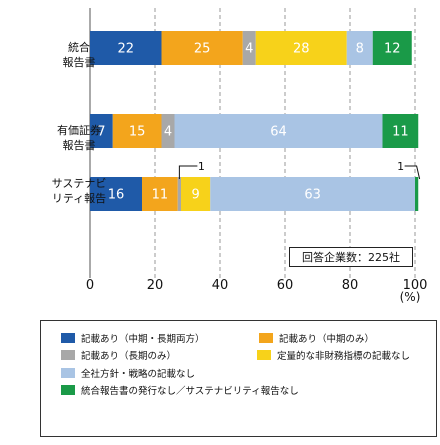 The height and width of the screenshot is (445, 440). I want to click on respondent-count-note: 回答企業数：225社, so click(351, 257).